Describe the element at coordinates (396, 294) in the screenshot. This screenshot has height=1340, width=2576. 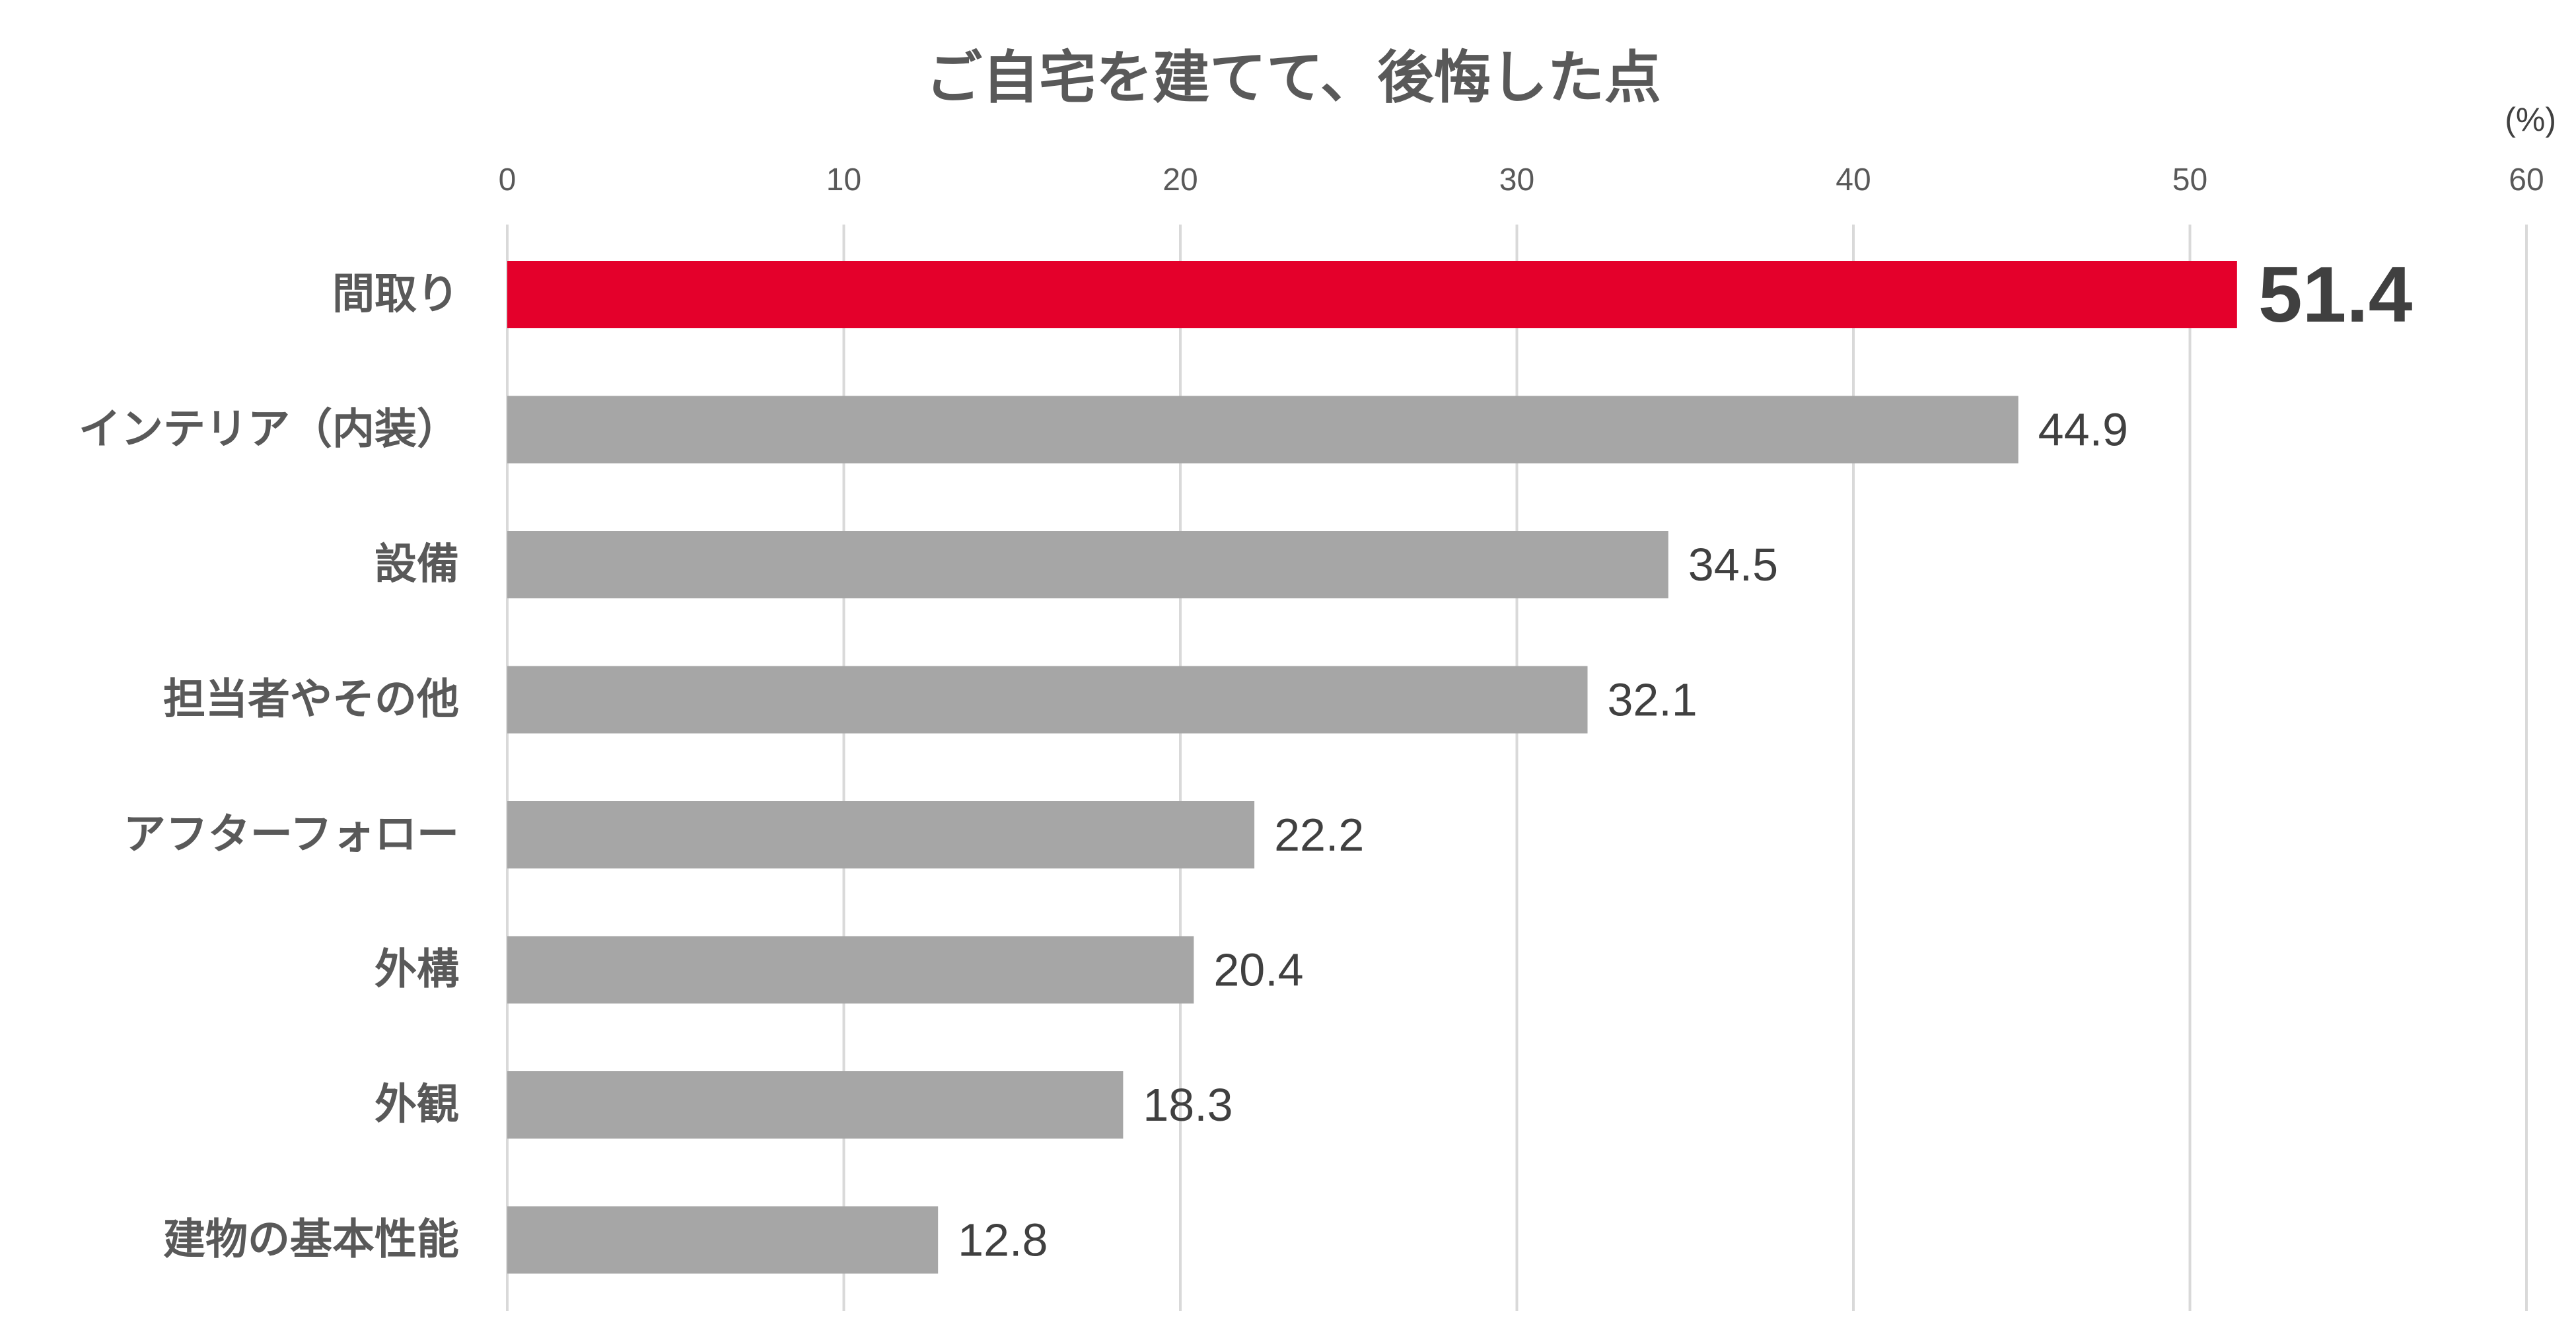
I see `category-label: 間取り` at that location.